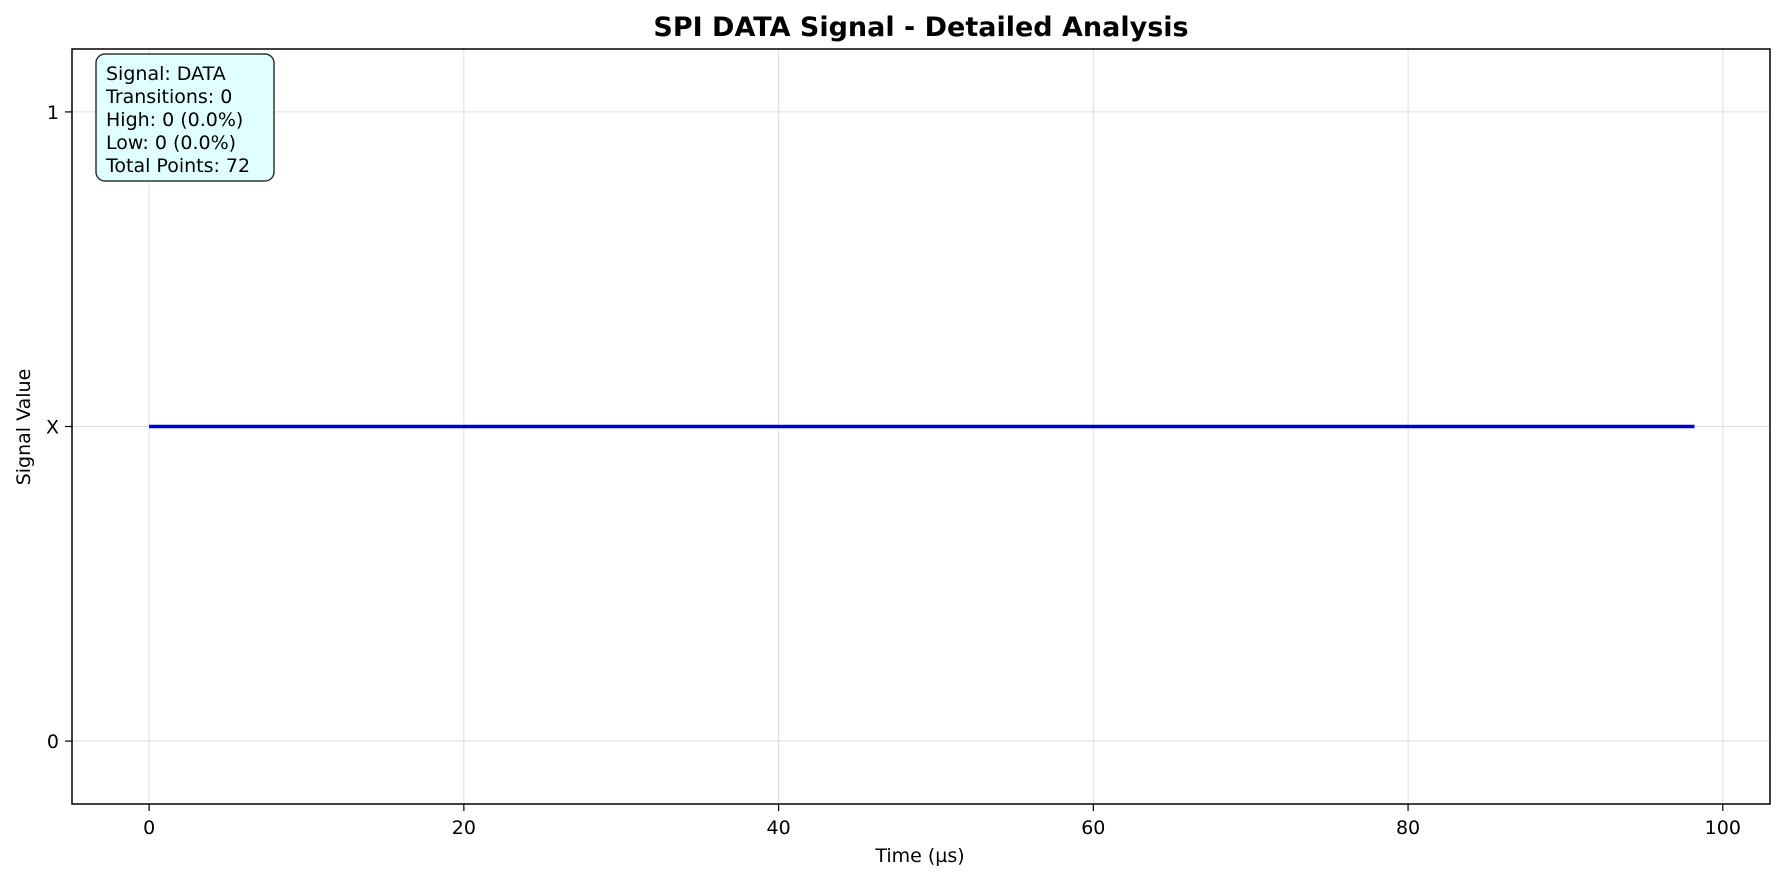 This screenshot has height=882, width=1784. Describe the element at coordinates (24, 427) in the screenshot. I see `y-axis-label: Signal Value` at that location.